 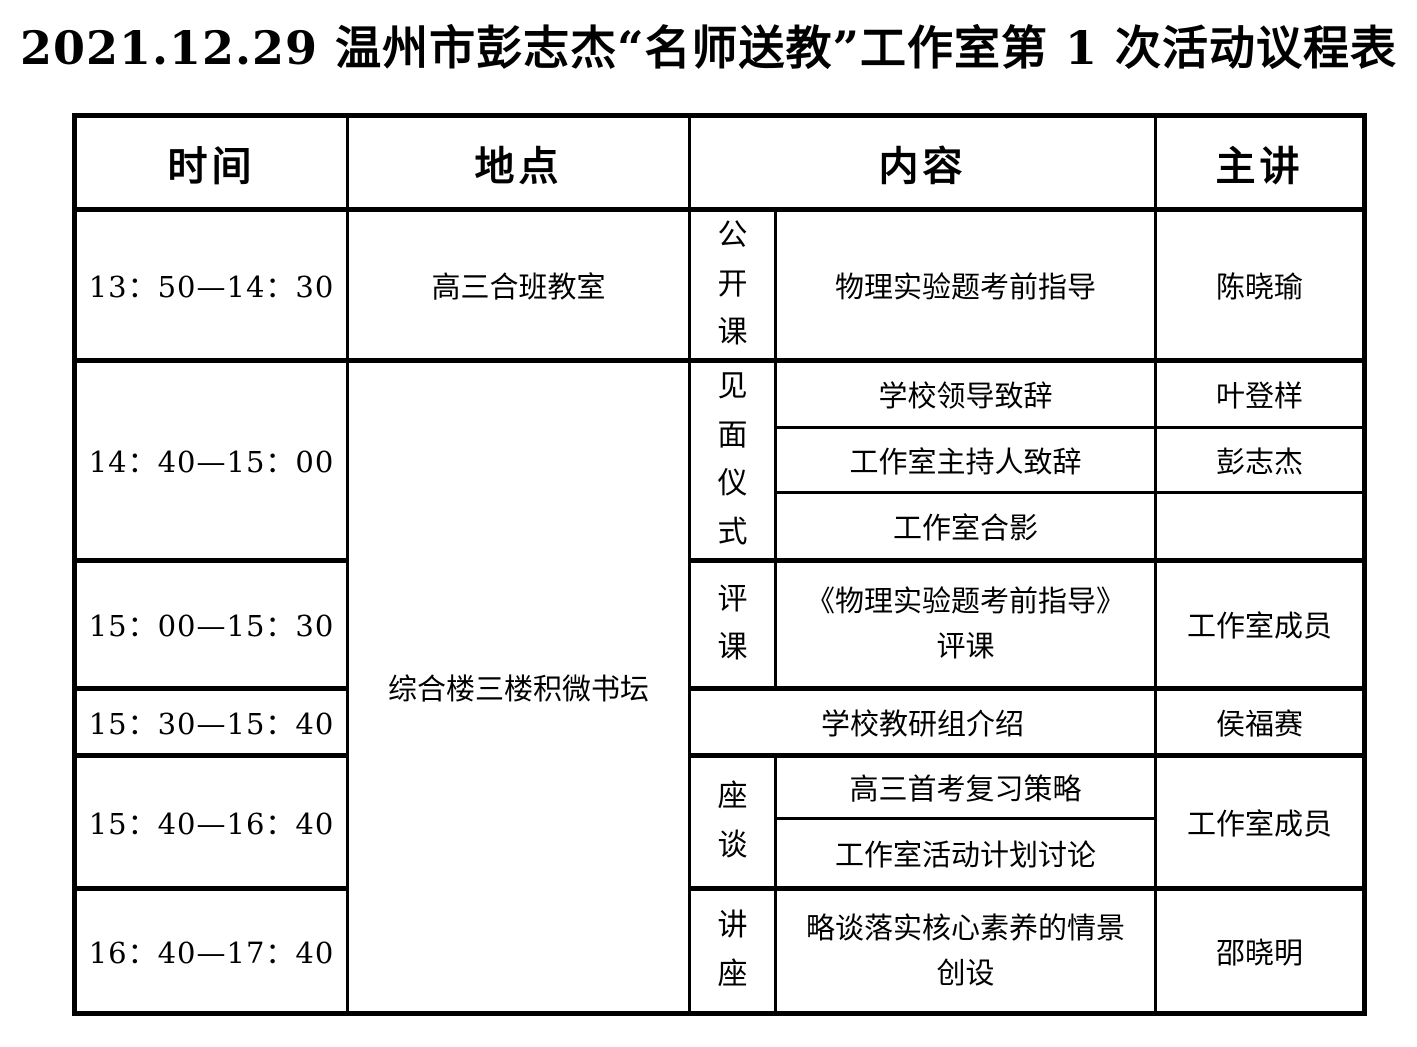 I want to click on time-cell-ceremony: 14：40—15：00, so click(x=211, y=459).